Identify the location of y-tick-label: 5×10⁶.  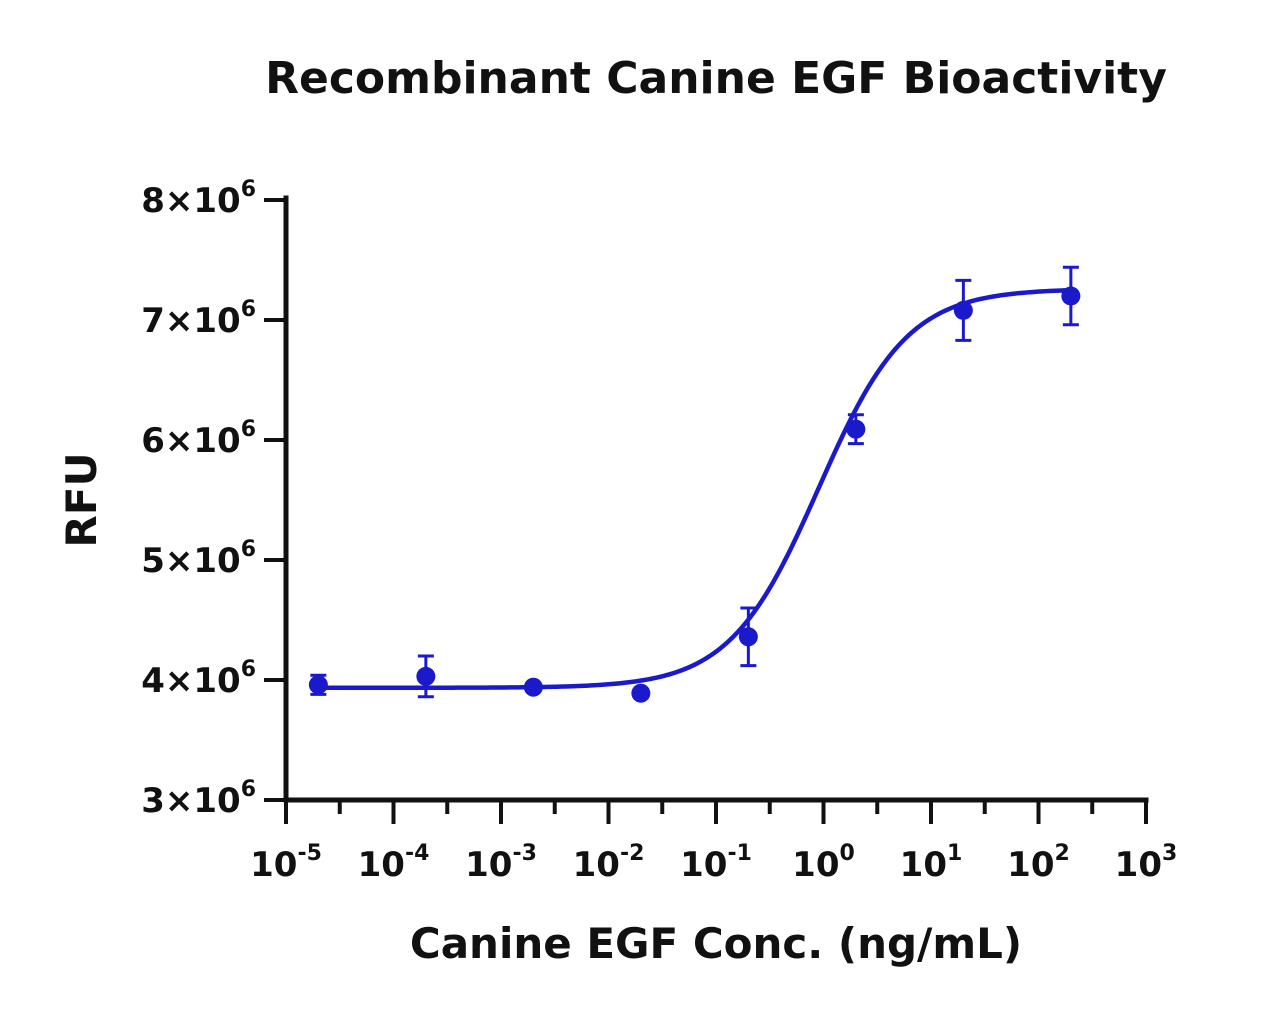
(198, 559).